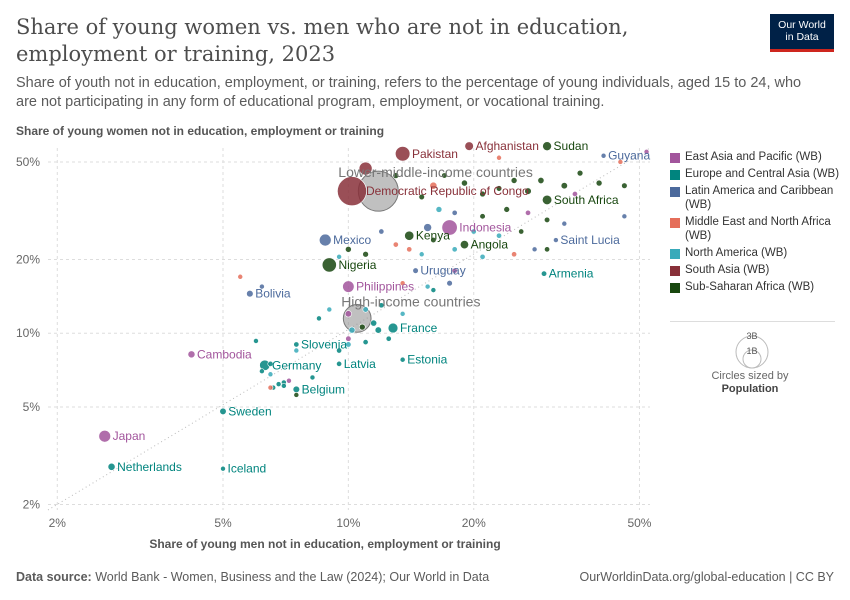  Describe the element at coordinates (28, 162) in the screenshot. I see `y-tick-label: 50%` at that location.